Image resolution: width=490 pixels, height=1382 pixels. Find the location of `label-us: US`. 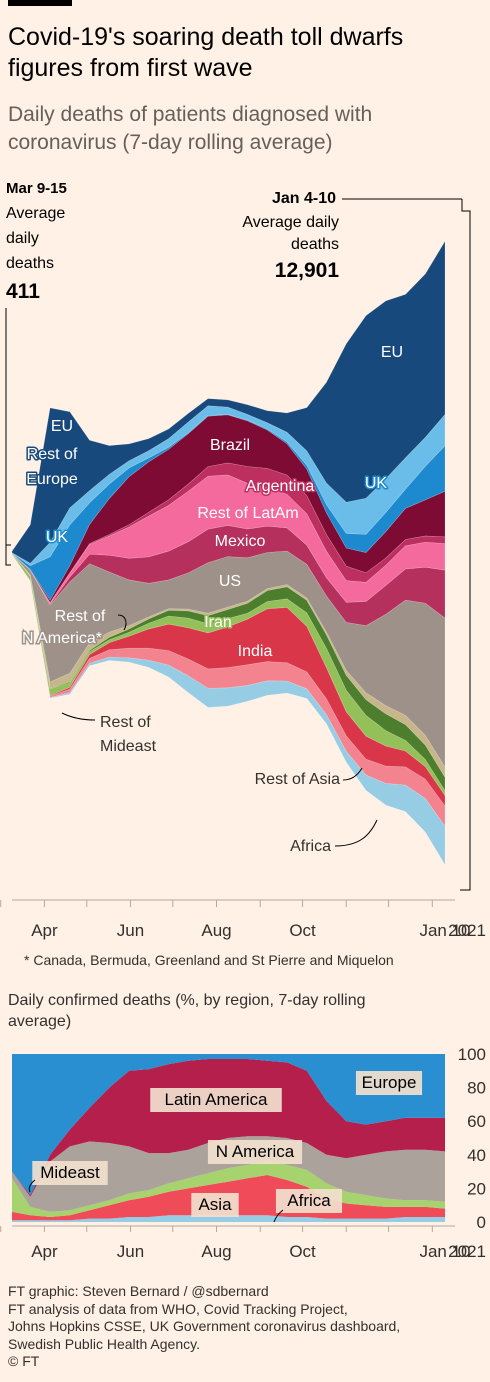

label-us: US is located at coordinates (230, 581).